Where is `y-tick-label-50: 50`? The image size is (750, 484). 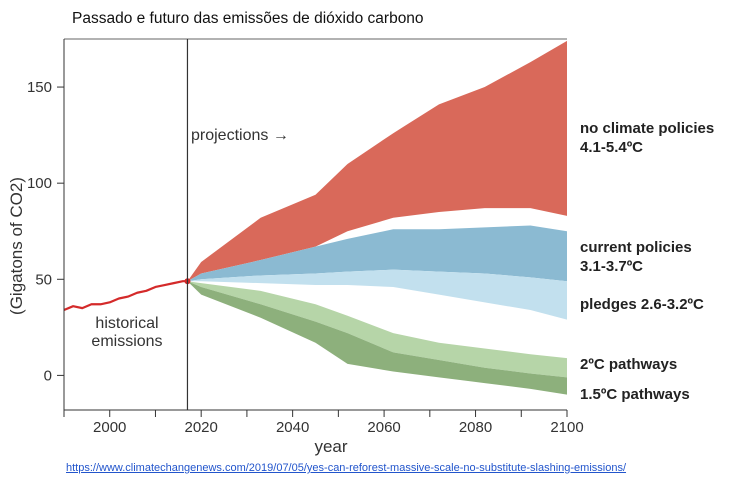 y-tick-label-50: 50 is located at coordinates (43, 279).